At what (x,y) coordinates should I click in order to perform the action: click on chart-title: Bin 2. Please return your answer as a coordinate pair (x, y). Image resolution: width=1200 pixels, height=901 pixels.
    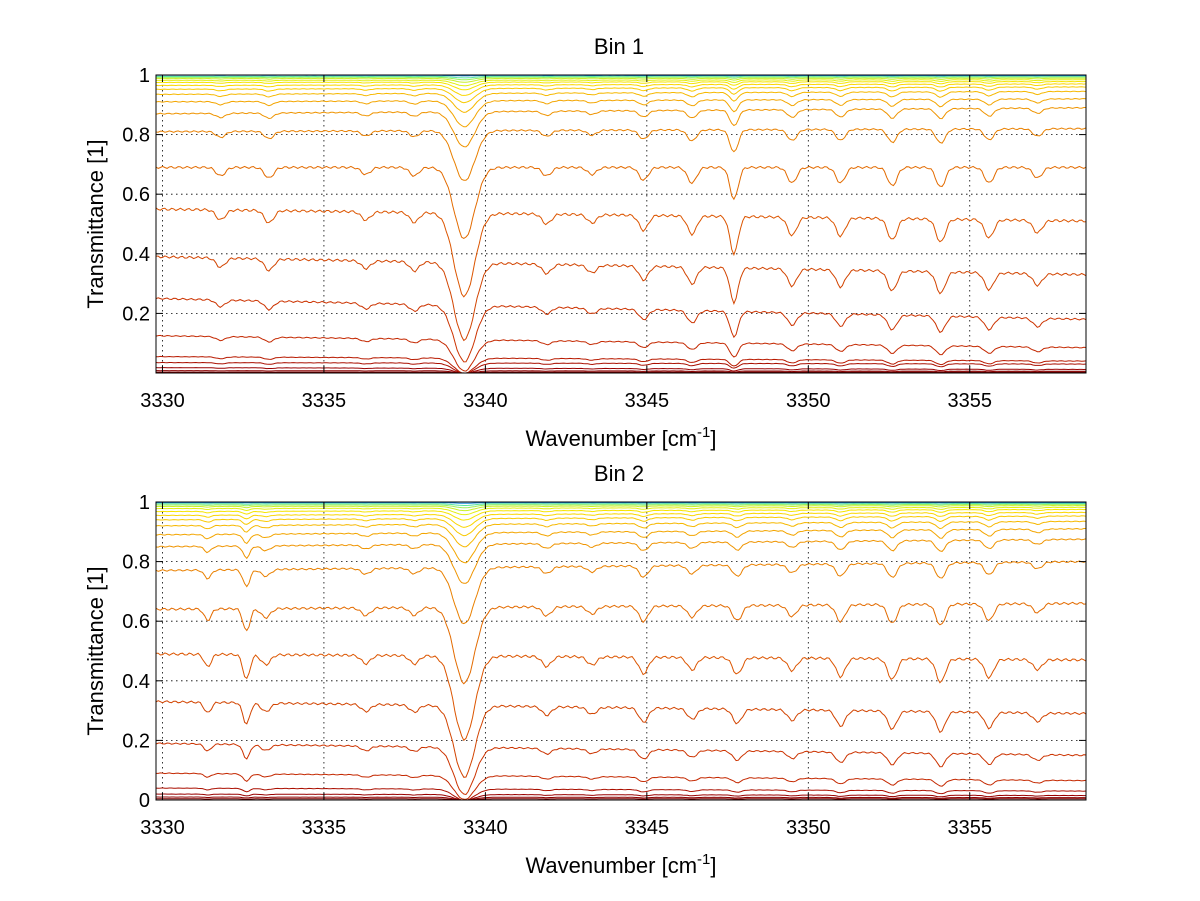
    Looking at the image, I should click on (619, 473).